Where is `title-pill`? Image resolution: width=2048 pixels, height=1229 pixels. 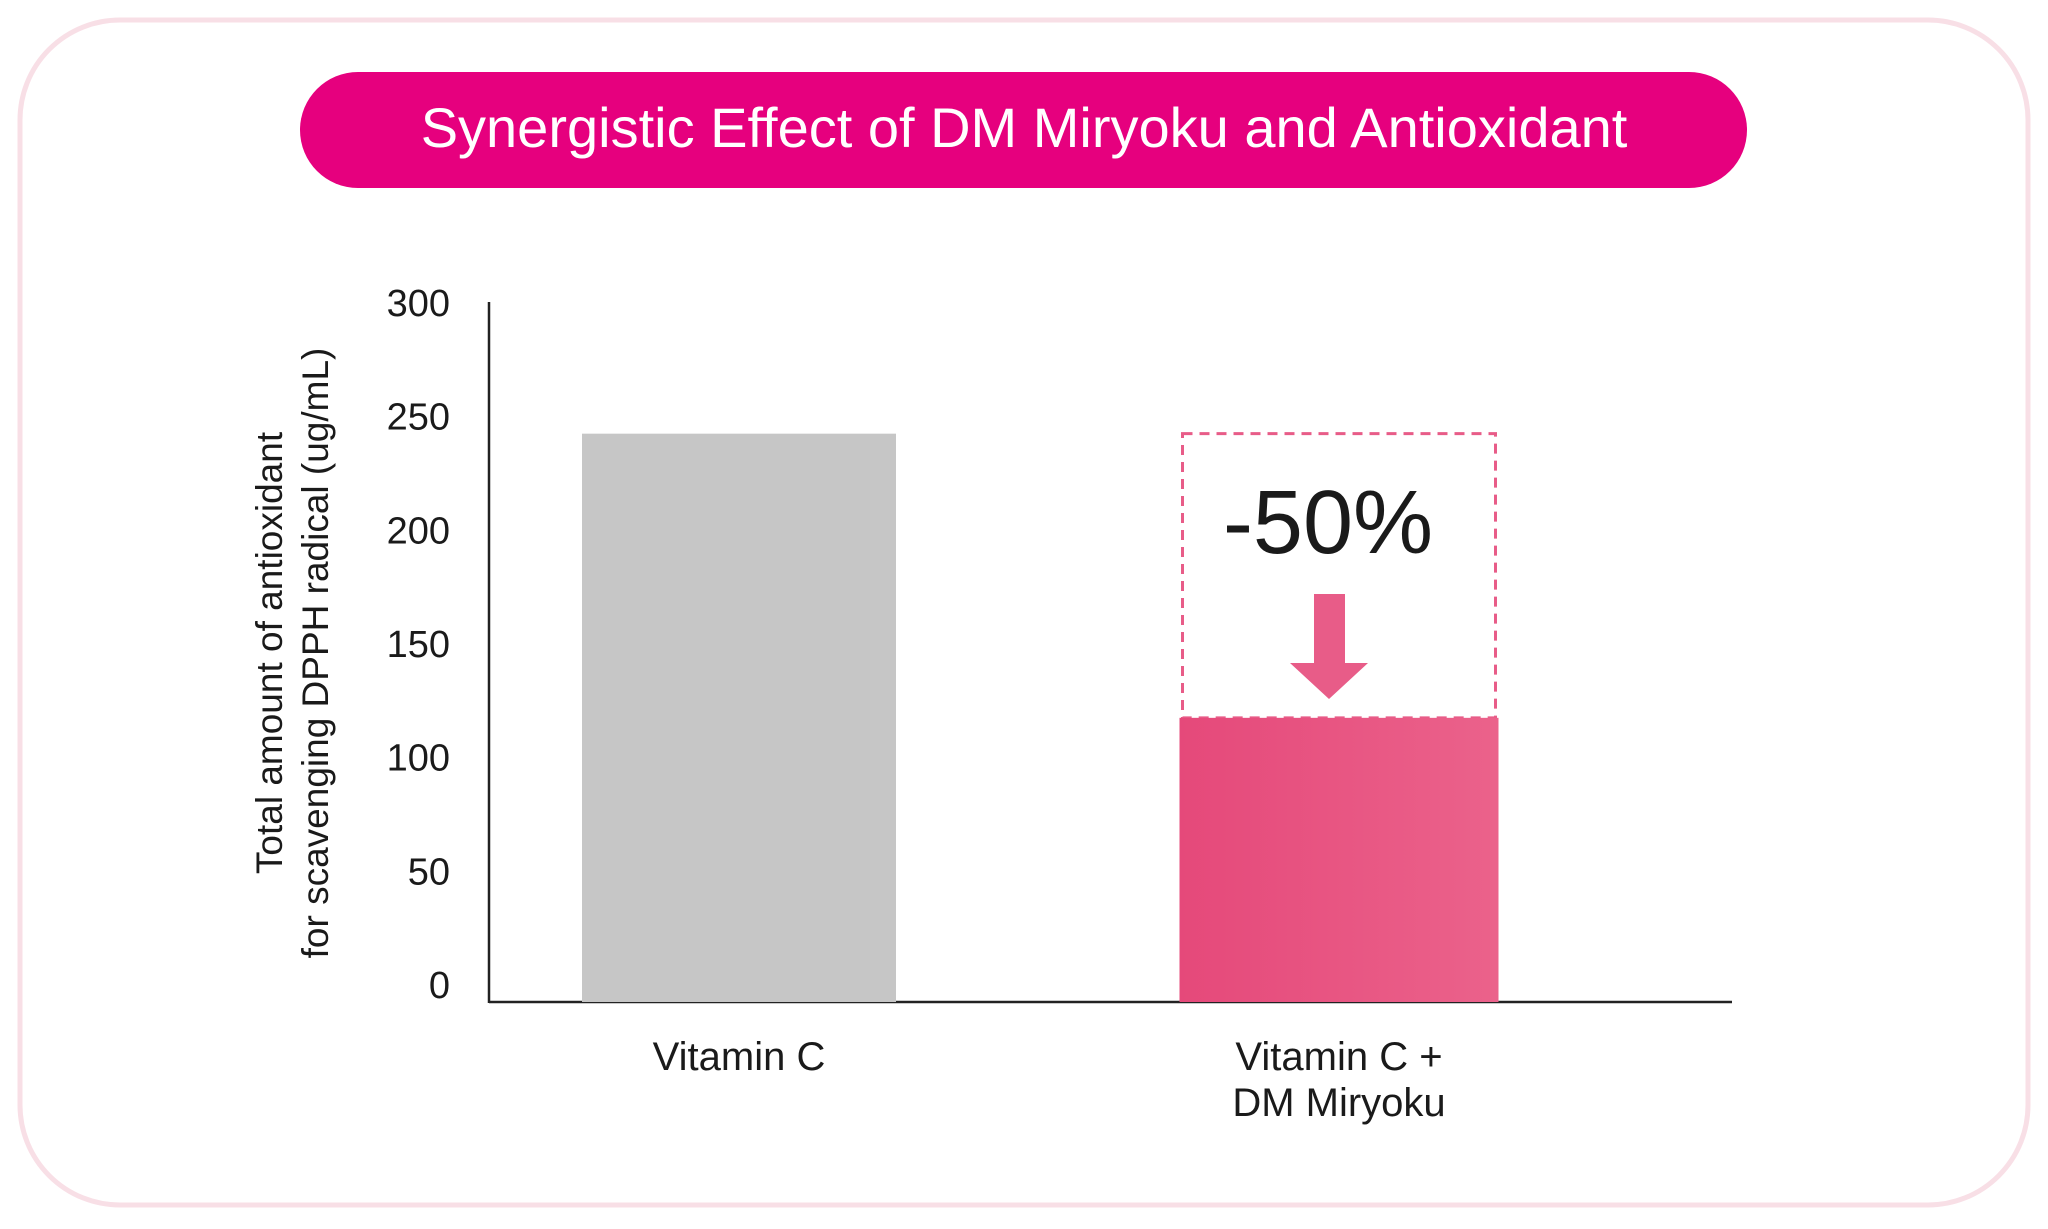 title-pill is located at coordinates (1023, 130).